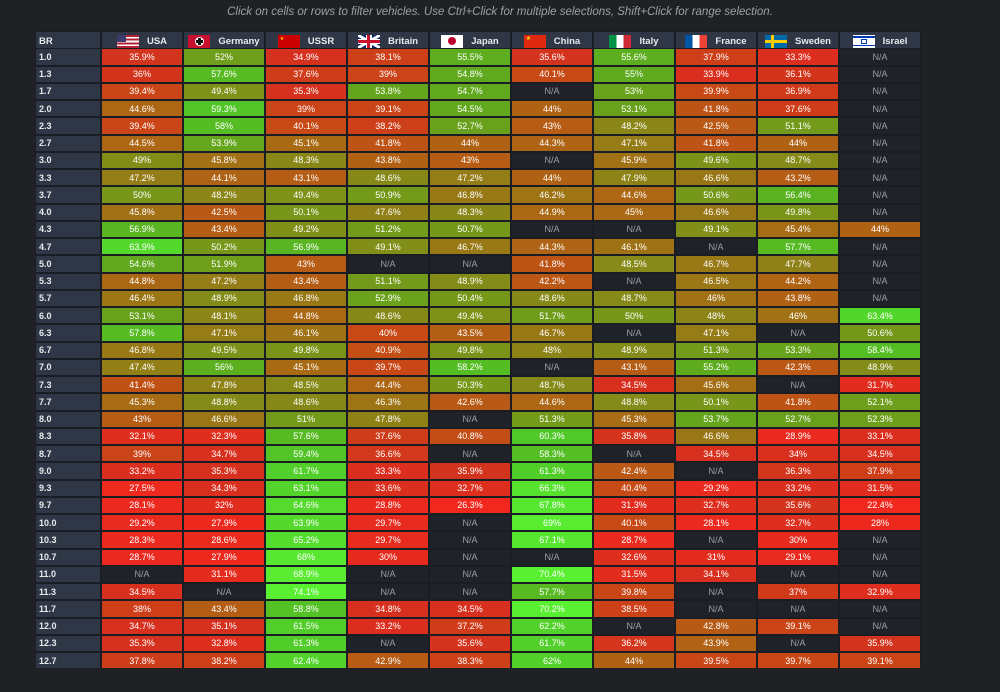 This screenshot has height=692, width=1000. What do you see at coordinates (798, 247) in the screenshot?
I see `winrate-cell: 57.7%` at bounding box center [798, 247].